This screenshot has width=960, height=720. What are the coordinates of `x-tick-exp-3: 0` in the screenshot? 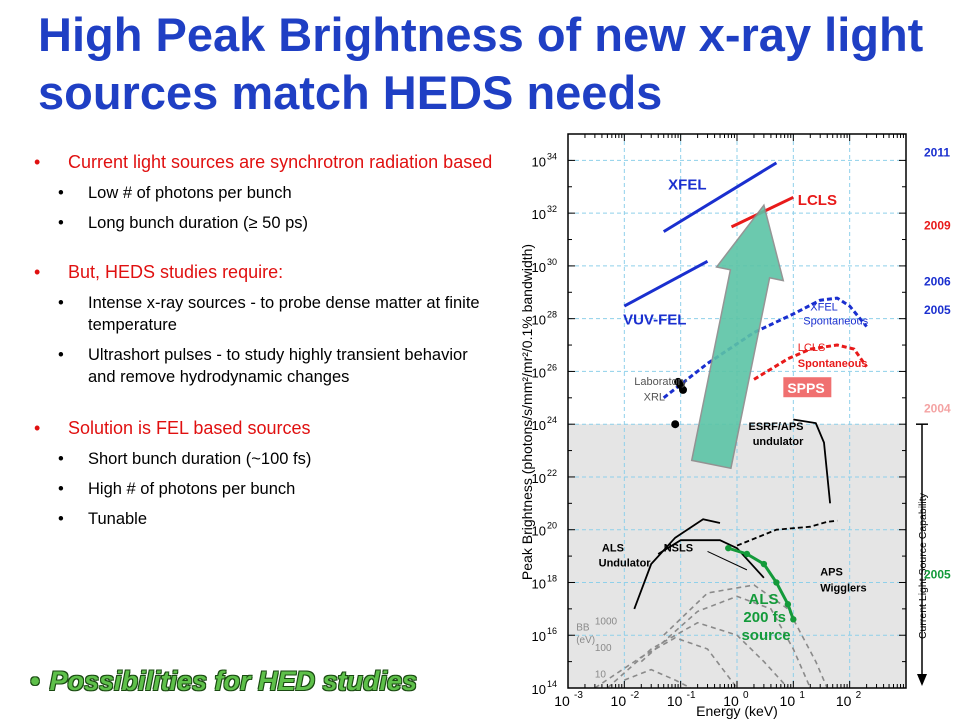 It's located at (746, 695).